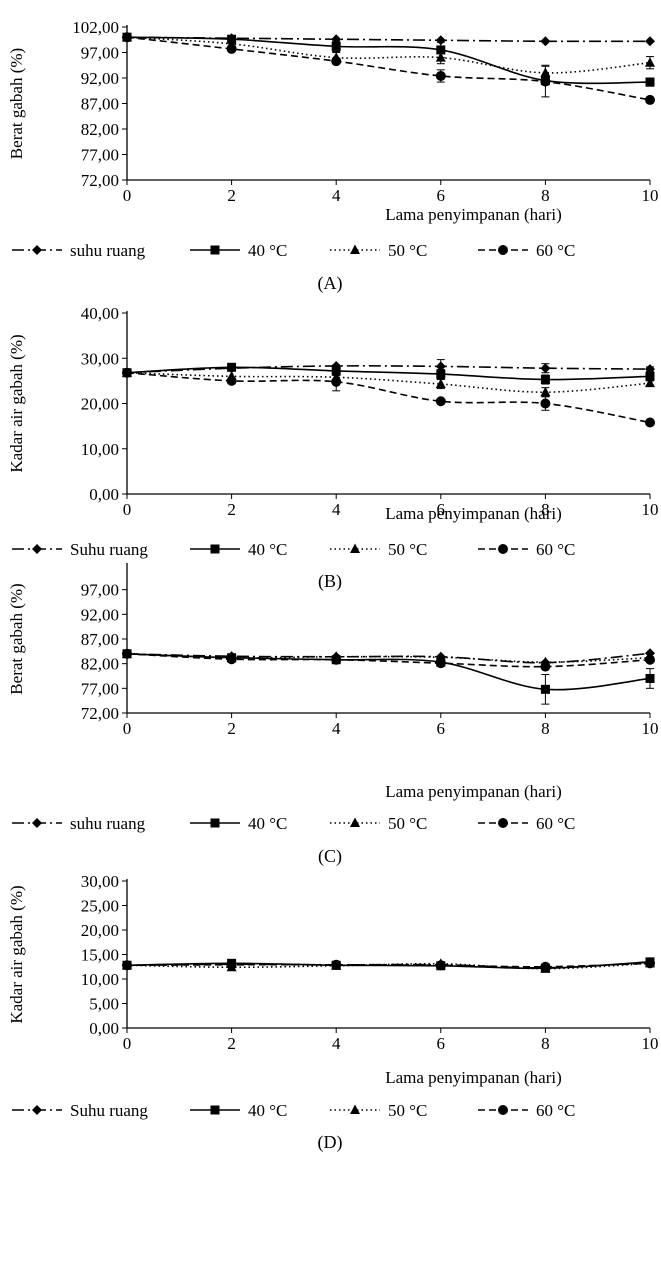  Describe the element at coordinates (555, 549) in the screenshot. I see `legend-label: 60 °C` at that location.